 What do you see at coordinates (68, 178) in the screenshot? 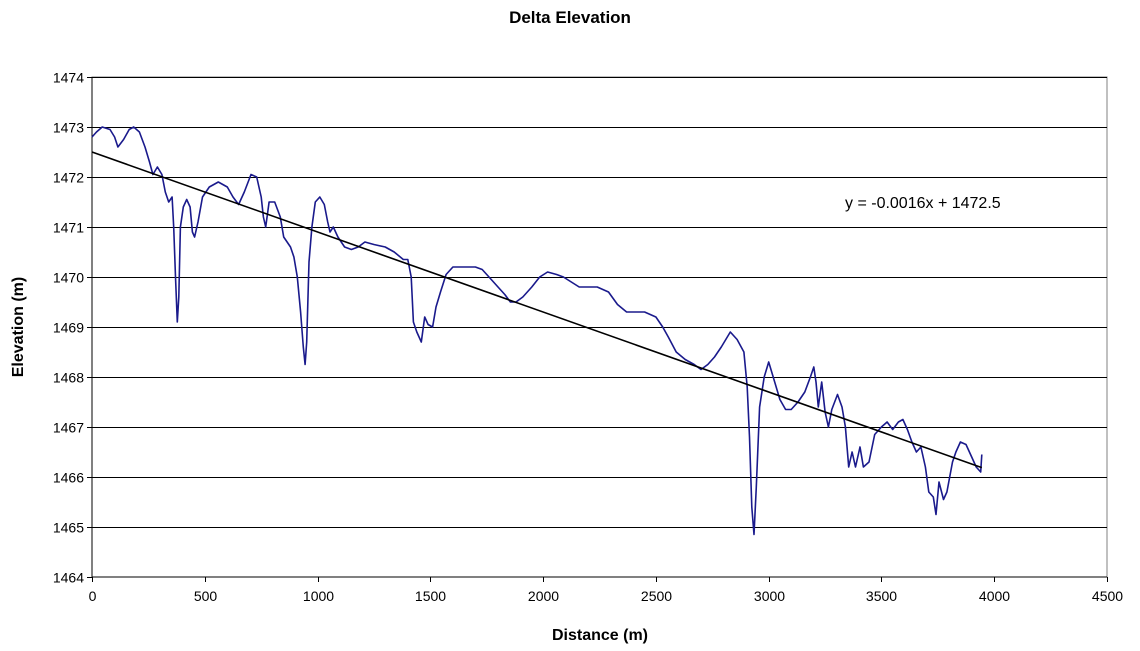
I see `y-tick-label: 1472` at bounding box center [68, 178].